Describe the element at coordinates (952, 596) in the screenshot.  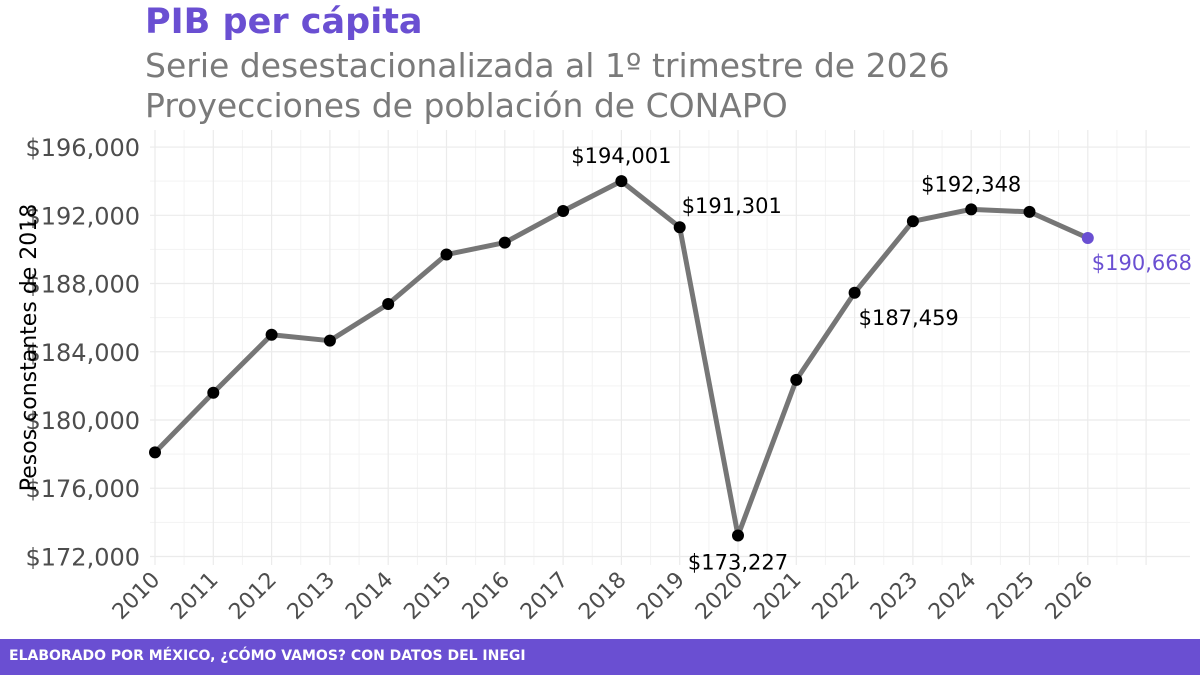
I see `x-tick-label: 2024` at that location.